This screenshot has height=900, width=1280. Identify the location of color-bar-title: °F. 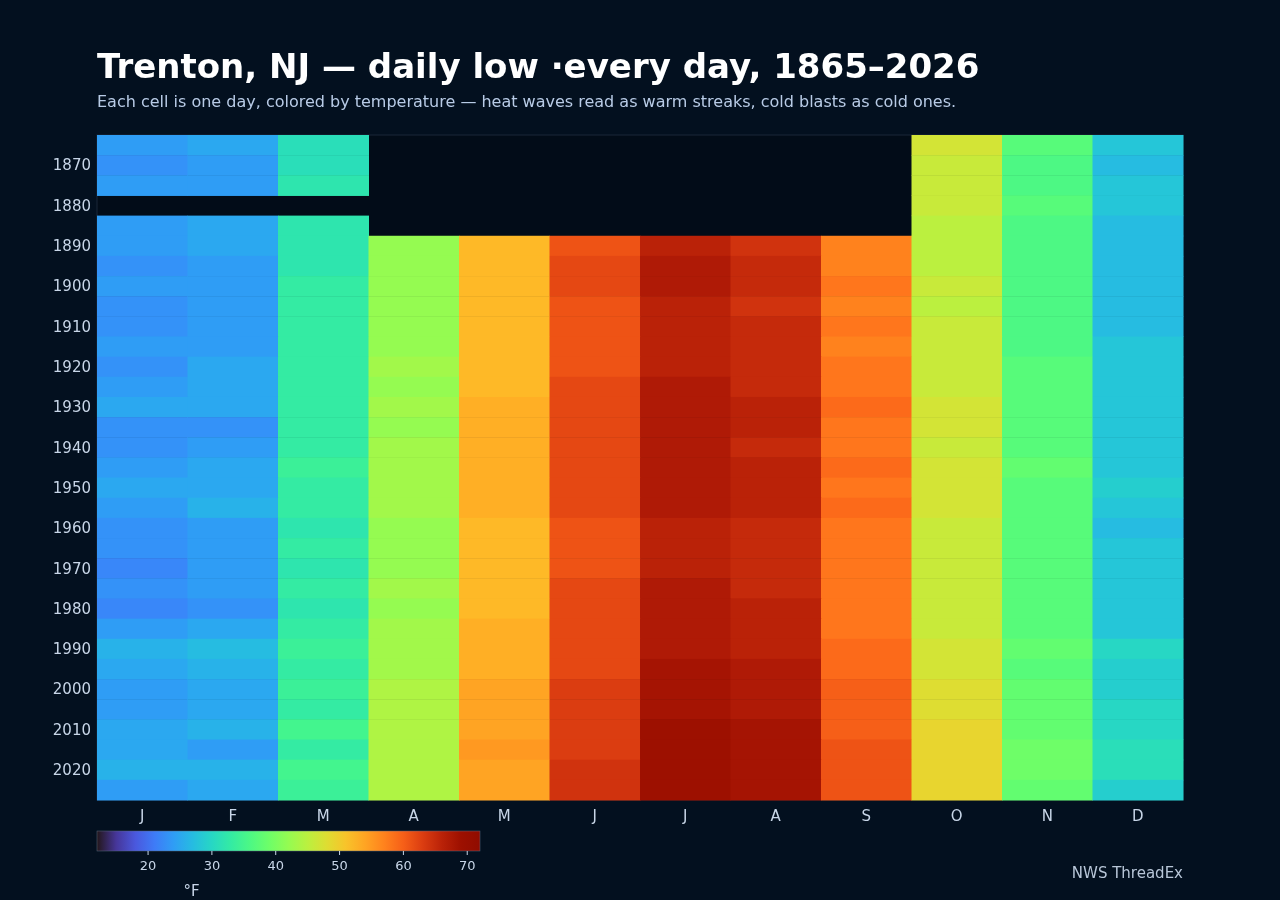
(191, 891).